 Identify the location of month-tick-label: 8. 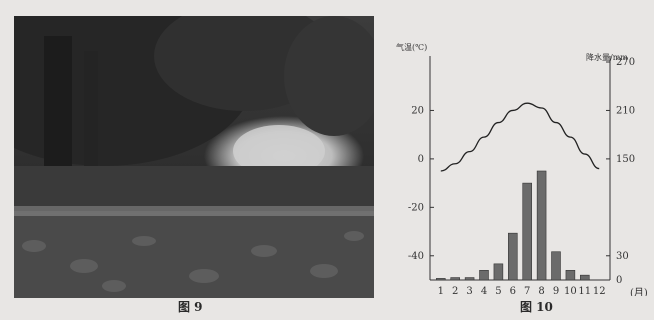
(541, 291).